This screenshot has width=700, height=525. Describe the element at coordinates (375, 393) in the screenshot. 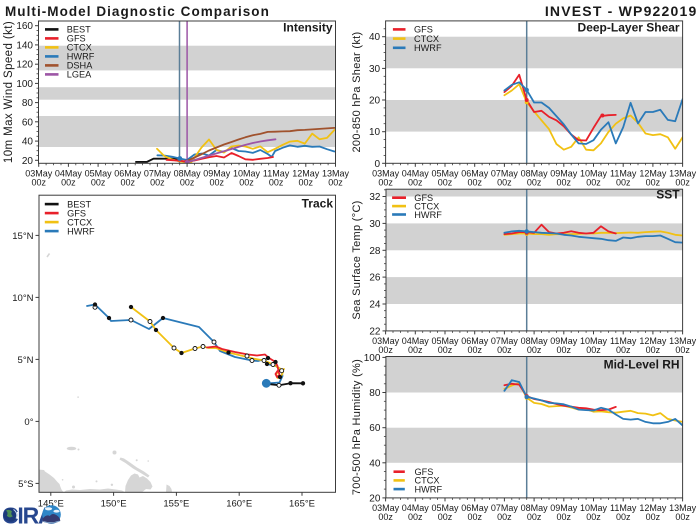

I see `svg-text: 80` at that location.